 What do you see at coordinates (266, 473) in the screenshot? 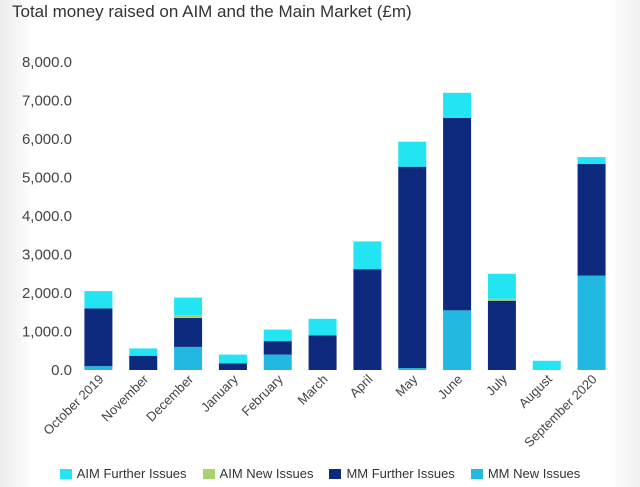
I see `legend-label: AIM New Issues` at bounding box center [266, 473].